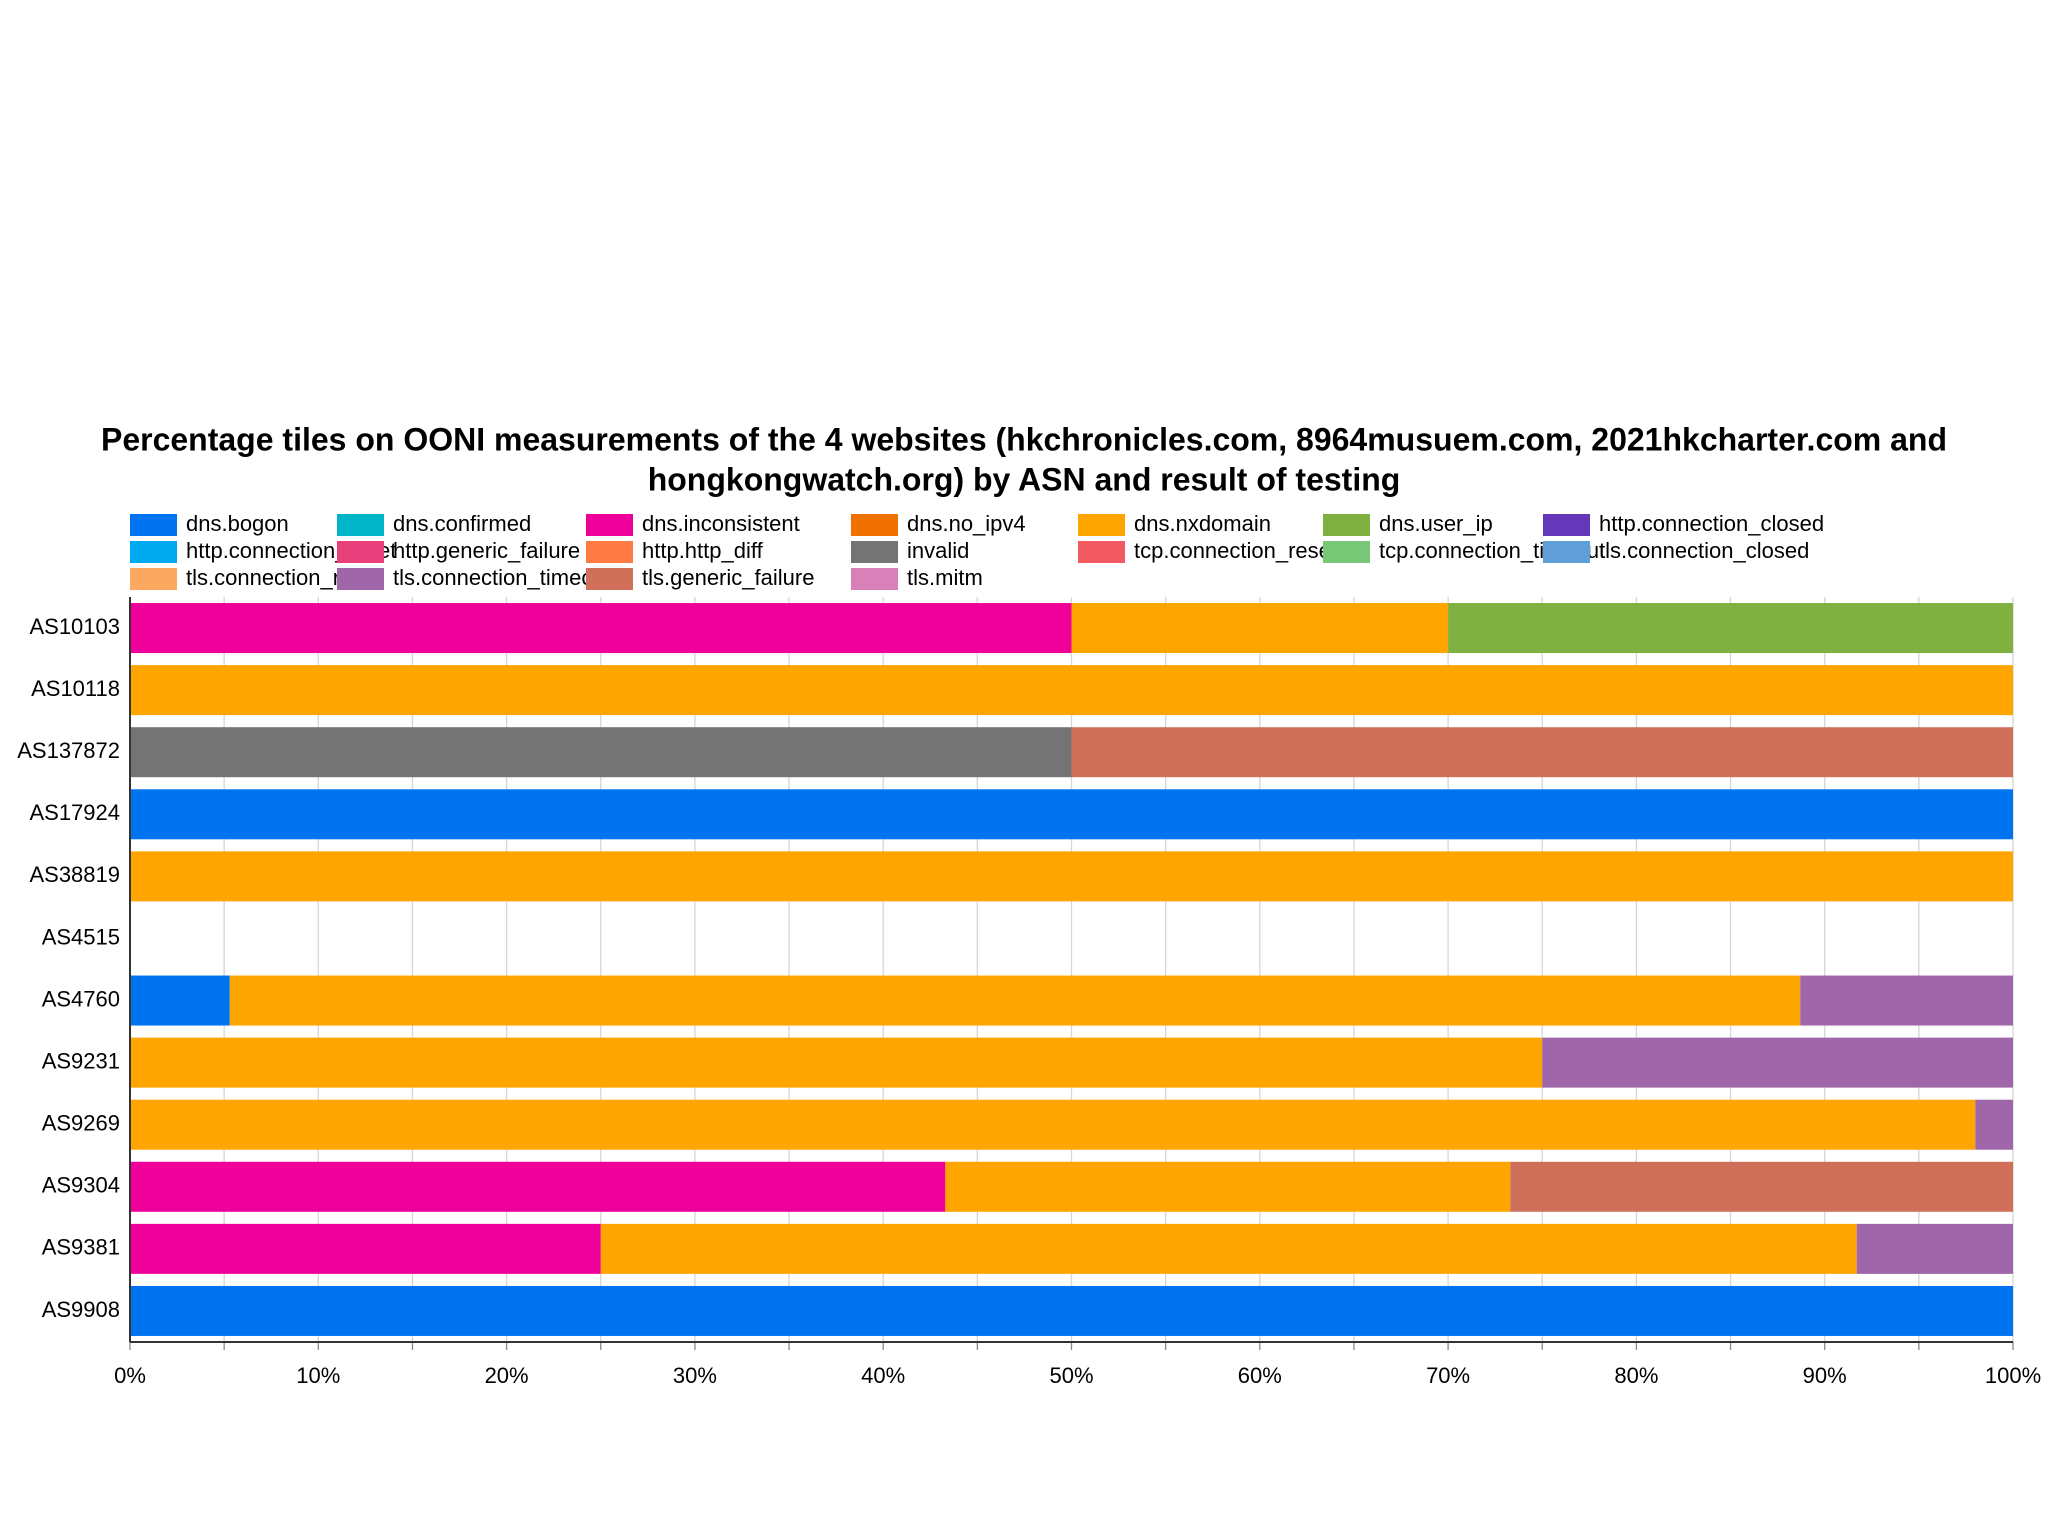 This screenshot has height=1537, width=2048. Describe the element at coordinates (966, 523) in the screenshot. I see `legend-label: dns.no_ipv4` at that location.